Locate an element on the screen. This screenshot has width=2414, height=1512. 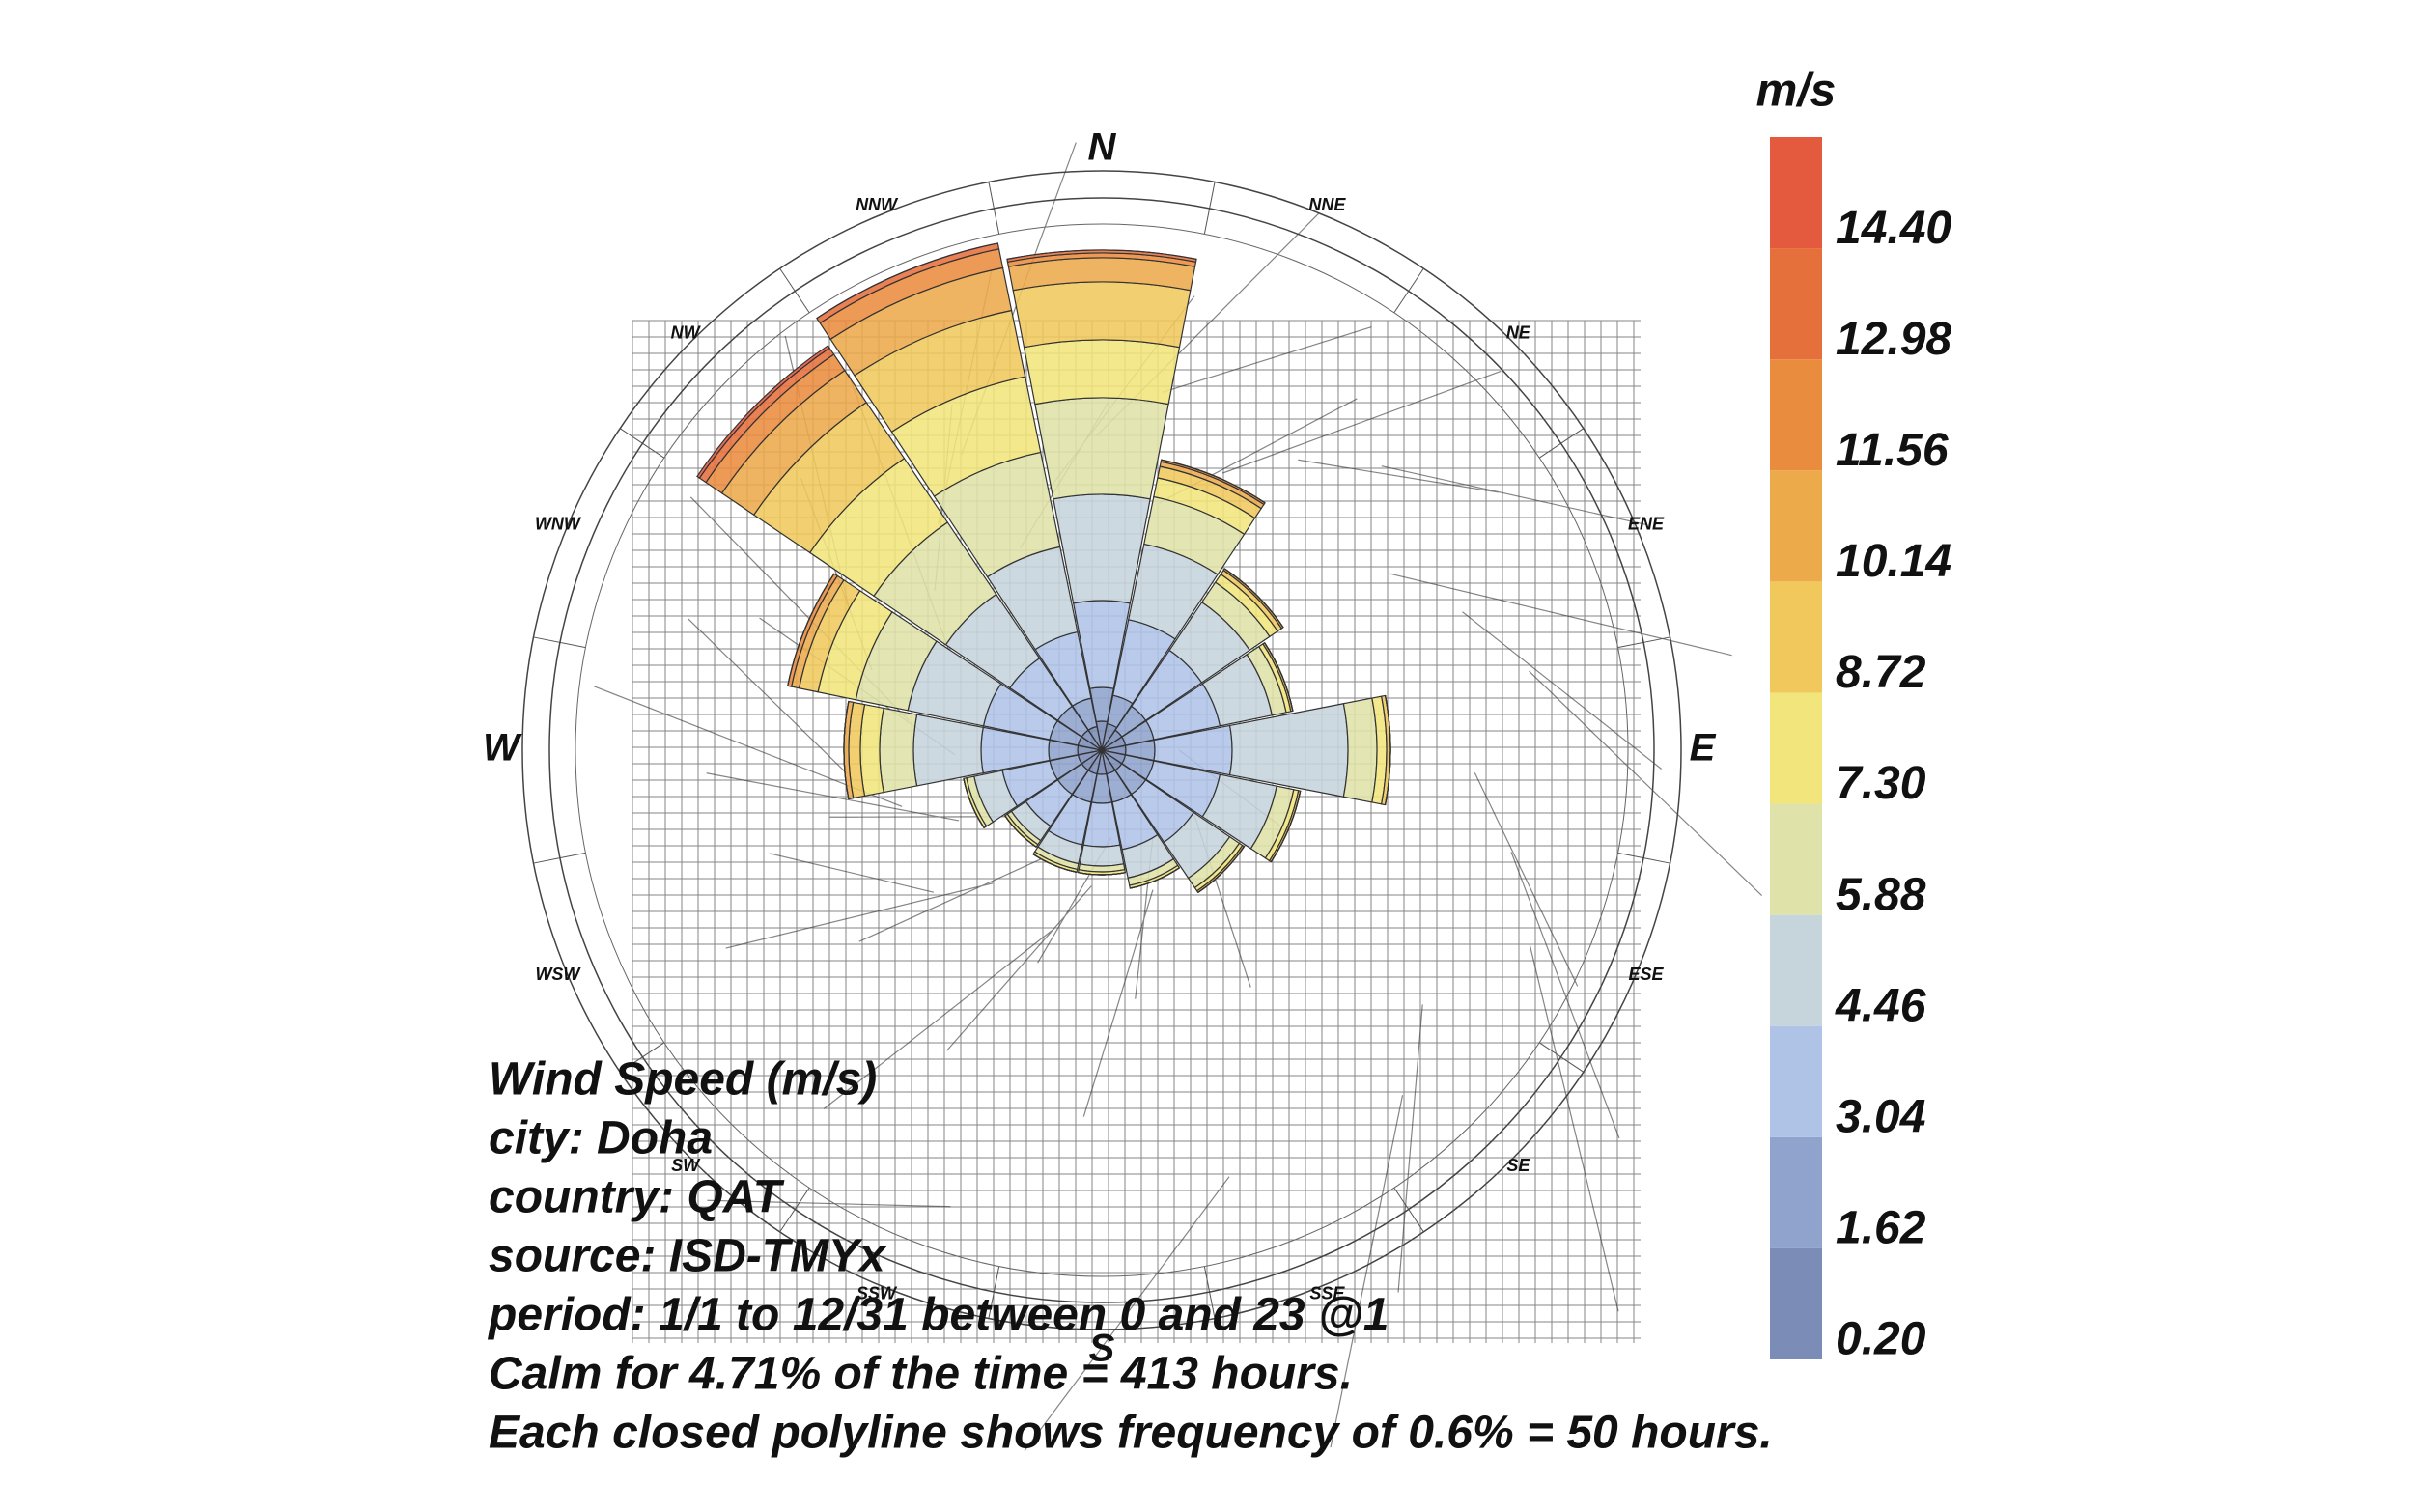
info-line: Wind Speed (m/s) is located at coordinates (683, 1080).